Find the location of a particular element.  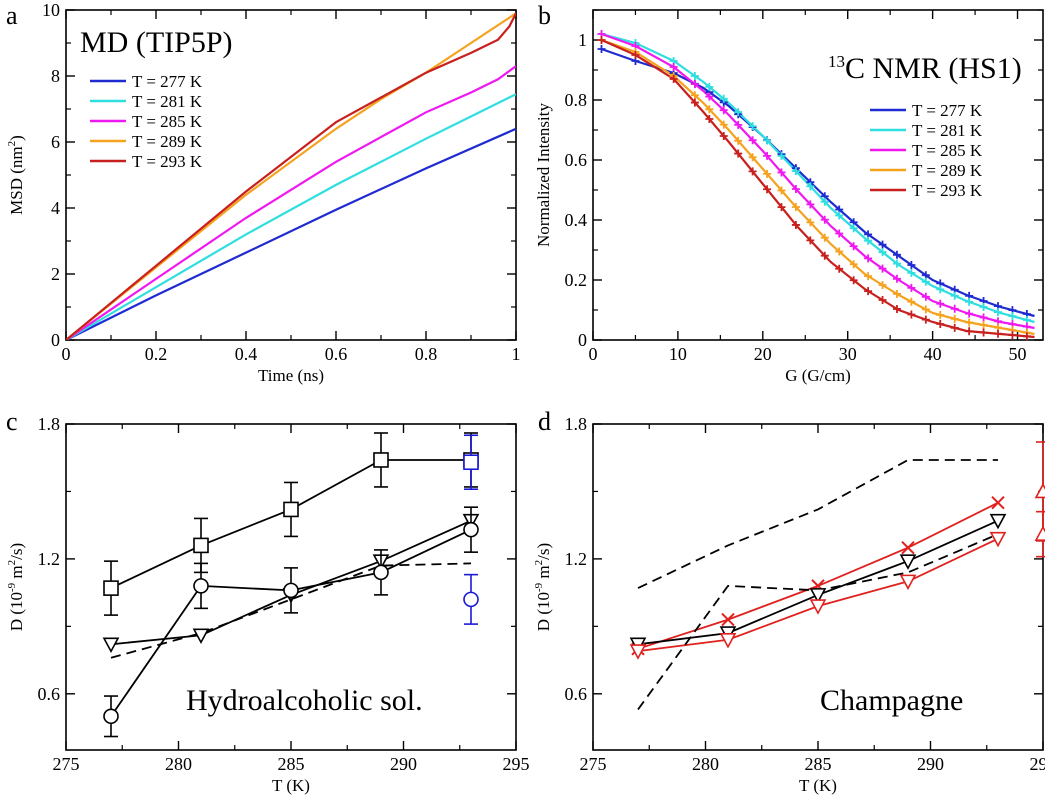

chart-title: Hydroalcoholic sol. is located at coordinates (304, 700).